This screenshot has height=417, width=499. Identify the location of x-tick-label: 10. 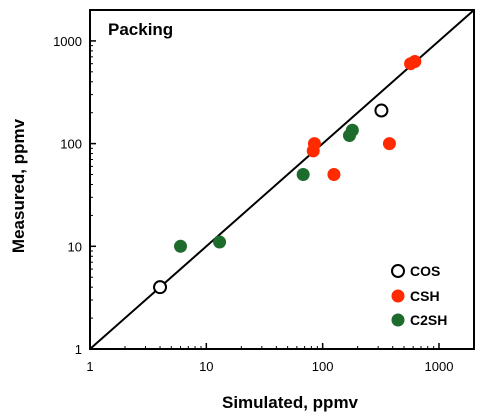
(206, 366).